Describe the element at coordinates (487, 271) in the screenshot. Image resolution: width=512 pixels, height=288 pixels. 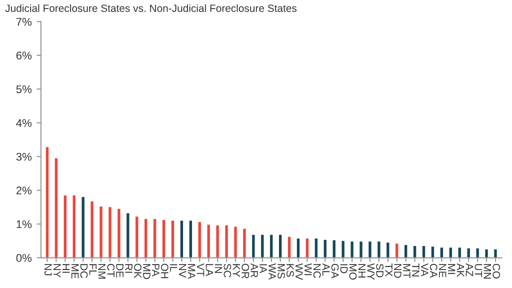
I see `x-tick-label: MN` at that location.